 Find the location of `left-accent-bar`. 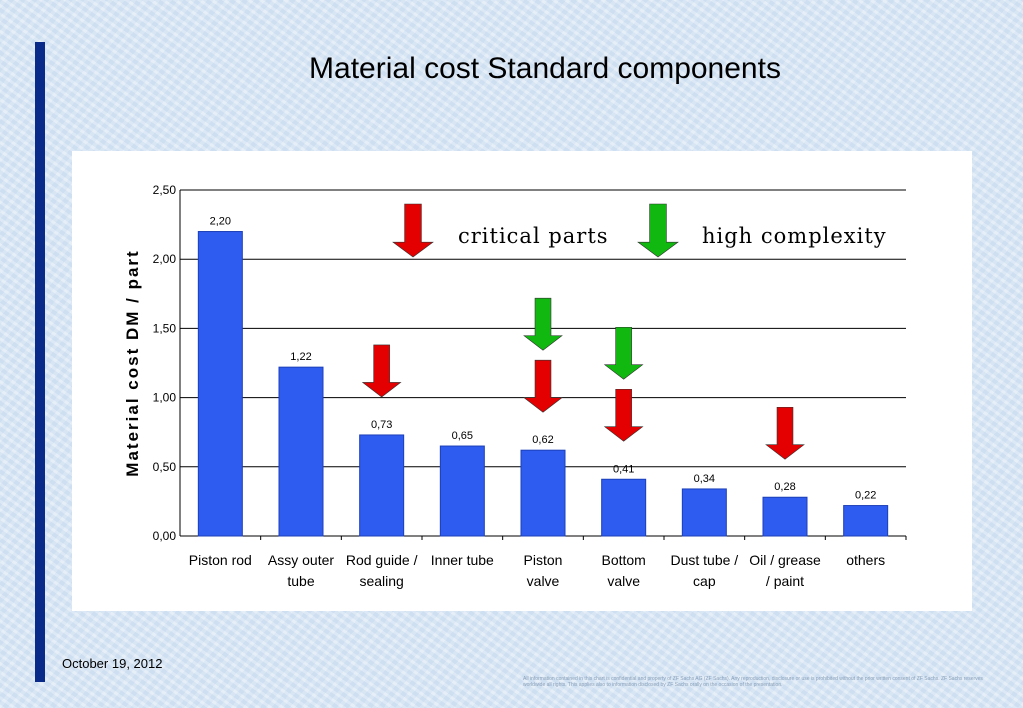

left-accent-bar is located at coordinates (40, 362).